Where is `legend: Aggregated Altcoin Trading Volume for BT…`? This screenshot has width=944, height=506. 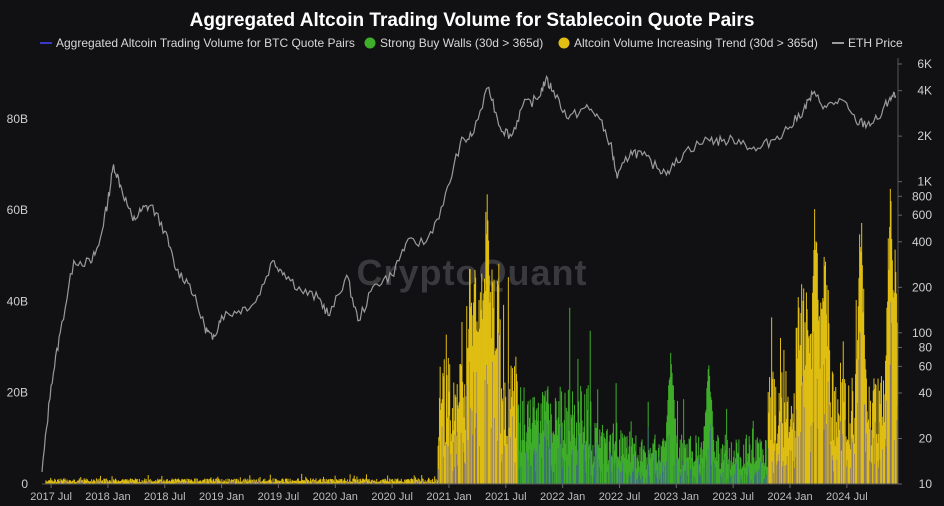
legend: Aggregated Altcoin Trading Volume for BT… is located at coordinates (471, 43).